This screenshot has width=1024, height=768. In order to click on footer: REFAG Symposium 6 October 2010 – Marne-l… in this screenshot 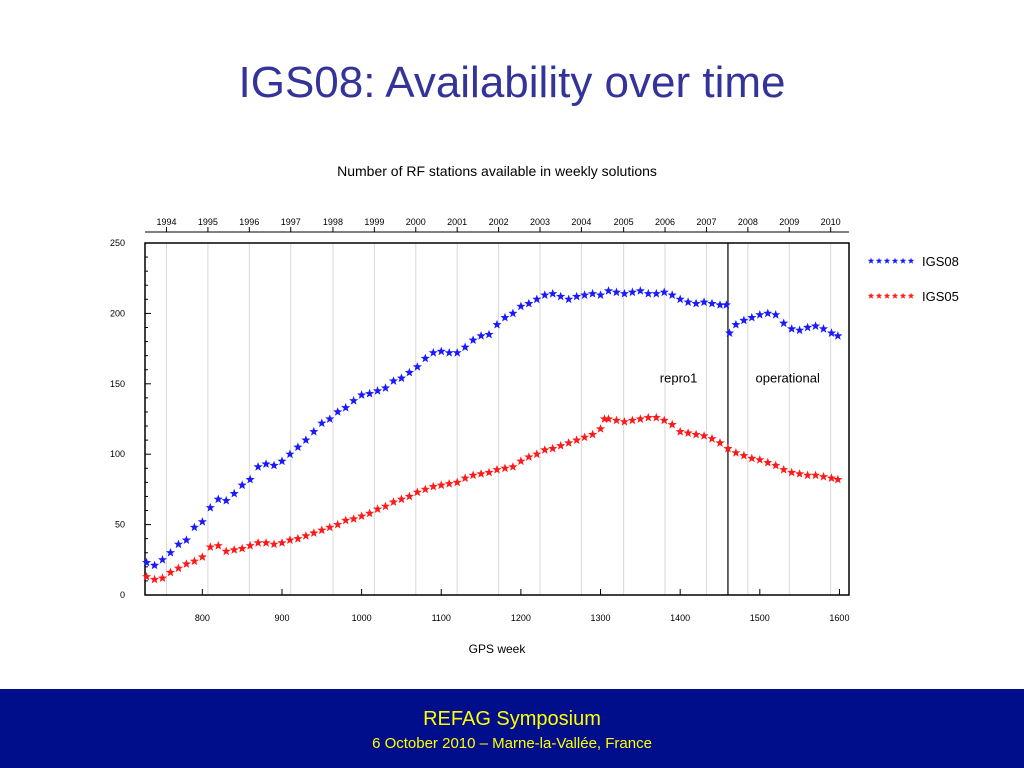, I will do `click(512, 728)`.